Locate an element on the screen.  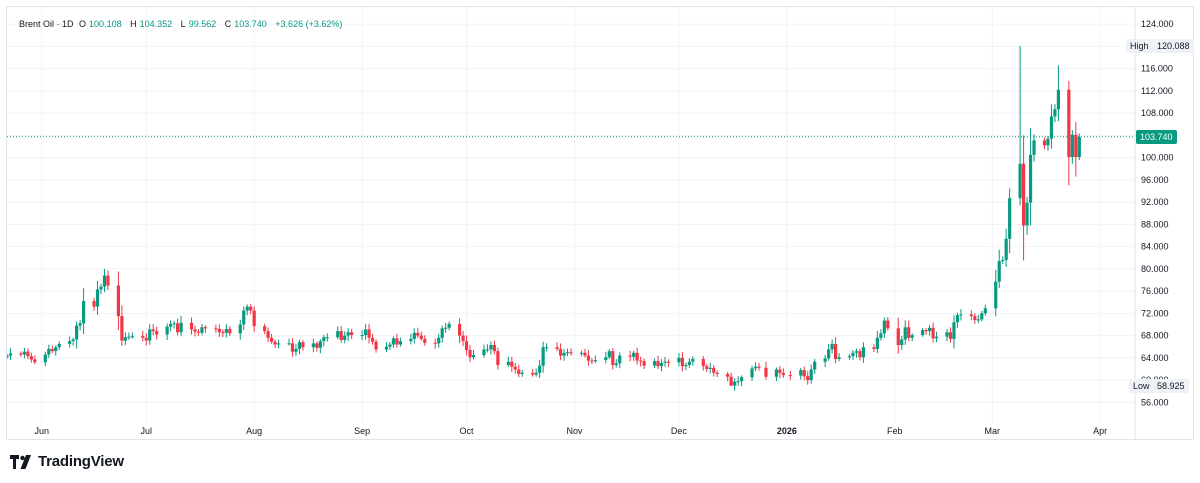
y-tick-label: 92.000 is located at coordinates (1155, 202).